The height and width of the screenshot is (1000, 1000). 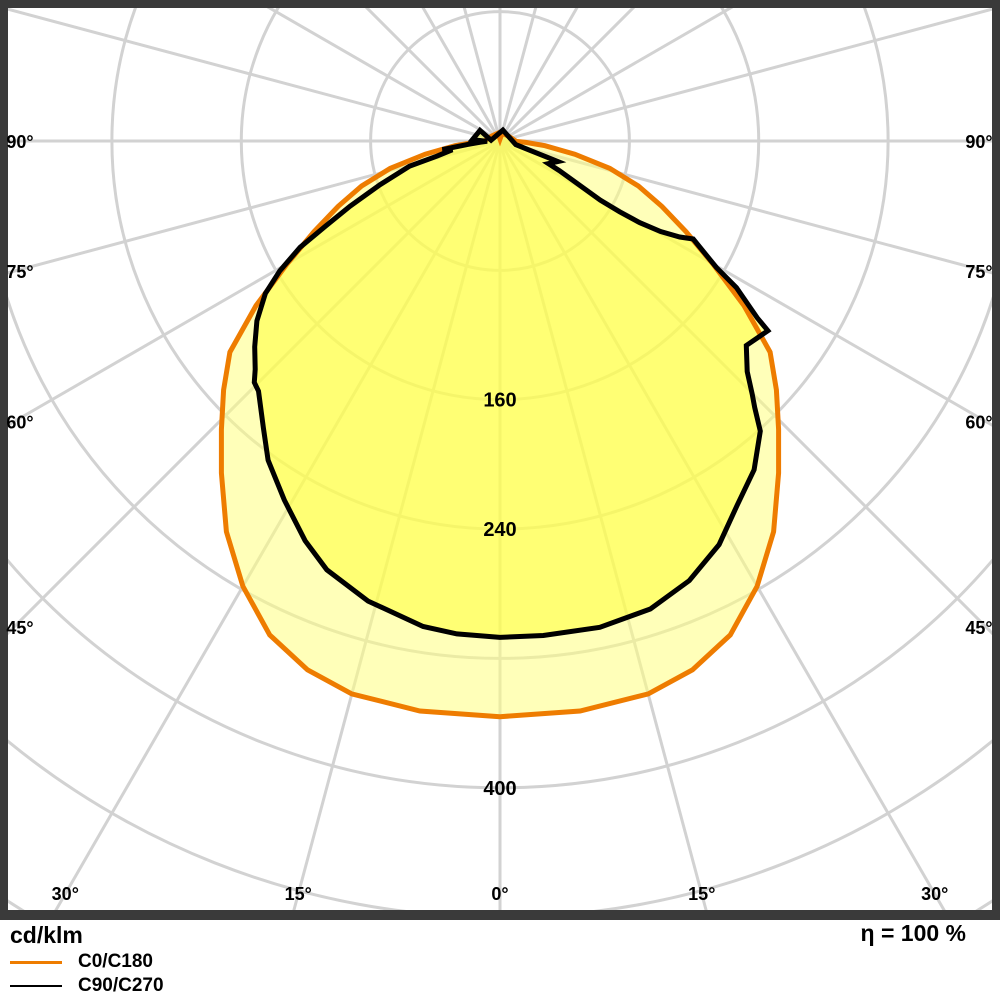 What do you see at coordinates (978, 423) in the screenshot?
I see `angle-label-right: 60°` at bounding box center [978, 423].